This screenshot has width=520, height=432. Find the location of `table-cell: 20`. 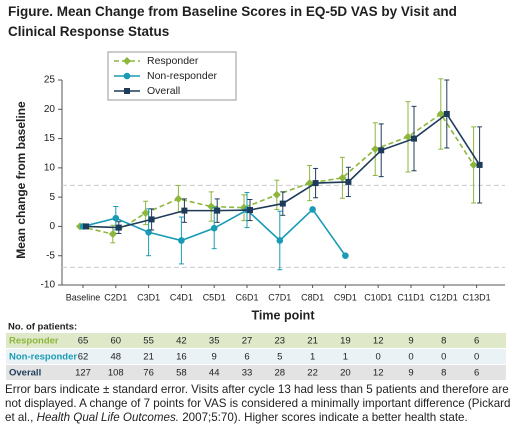

table-cell: 20 is located at coordinates (345, 373).